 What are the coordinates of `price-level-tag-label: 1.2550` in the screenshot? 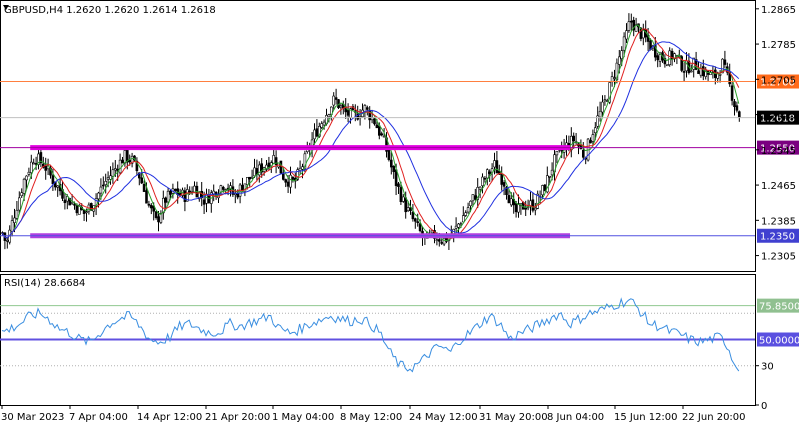 It's located at (777, 149).